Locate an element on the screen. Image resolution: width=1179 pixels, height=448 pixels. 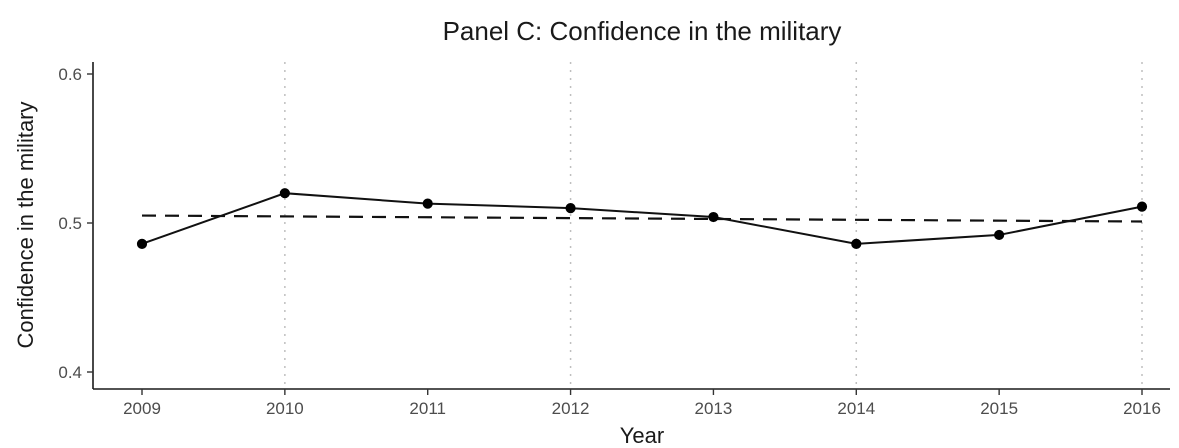
data-point-2009 is located at coordinates (142, 243).